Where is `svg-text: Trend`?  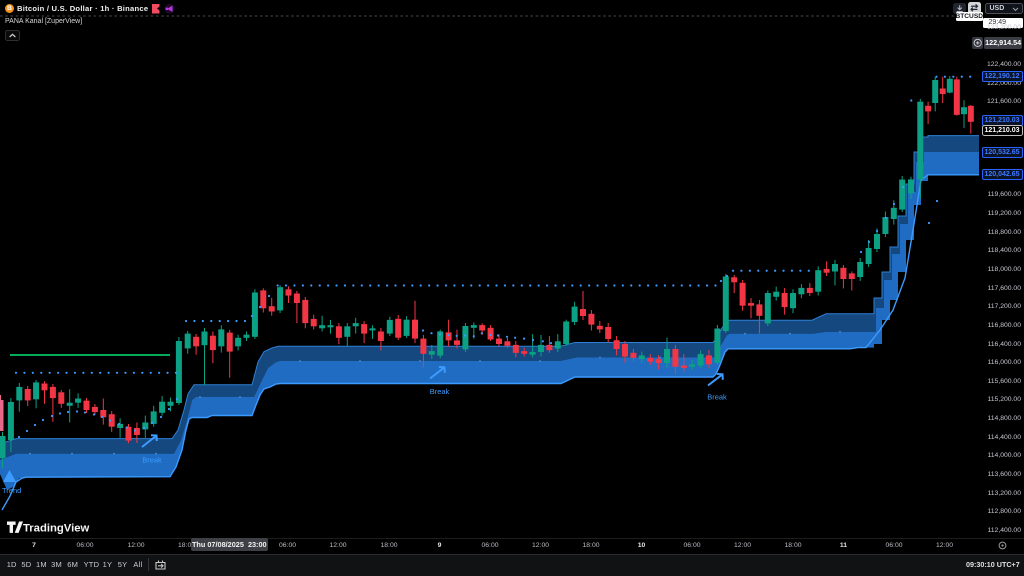 svg-text: Trend is located at coordinates (11, 490).